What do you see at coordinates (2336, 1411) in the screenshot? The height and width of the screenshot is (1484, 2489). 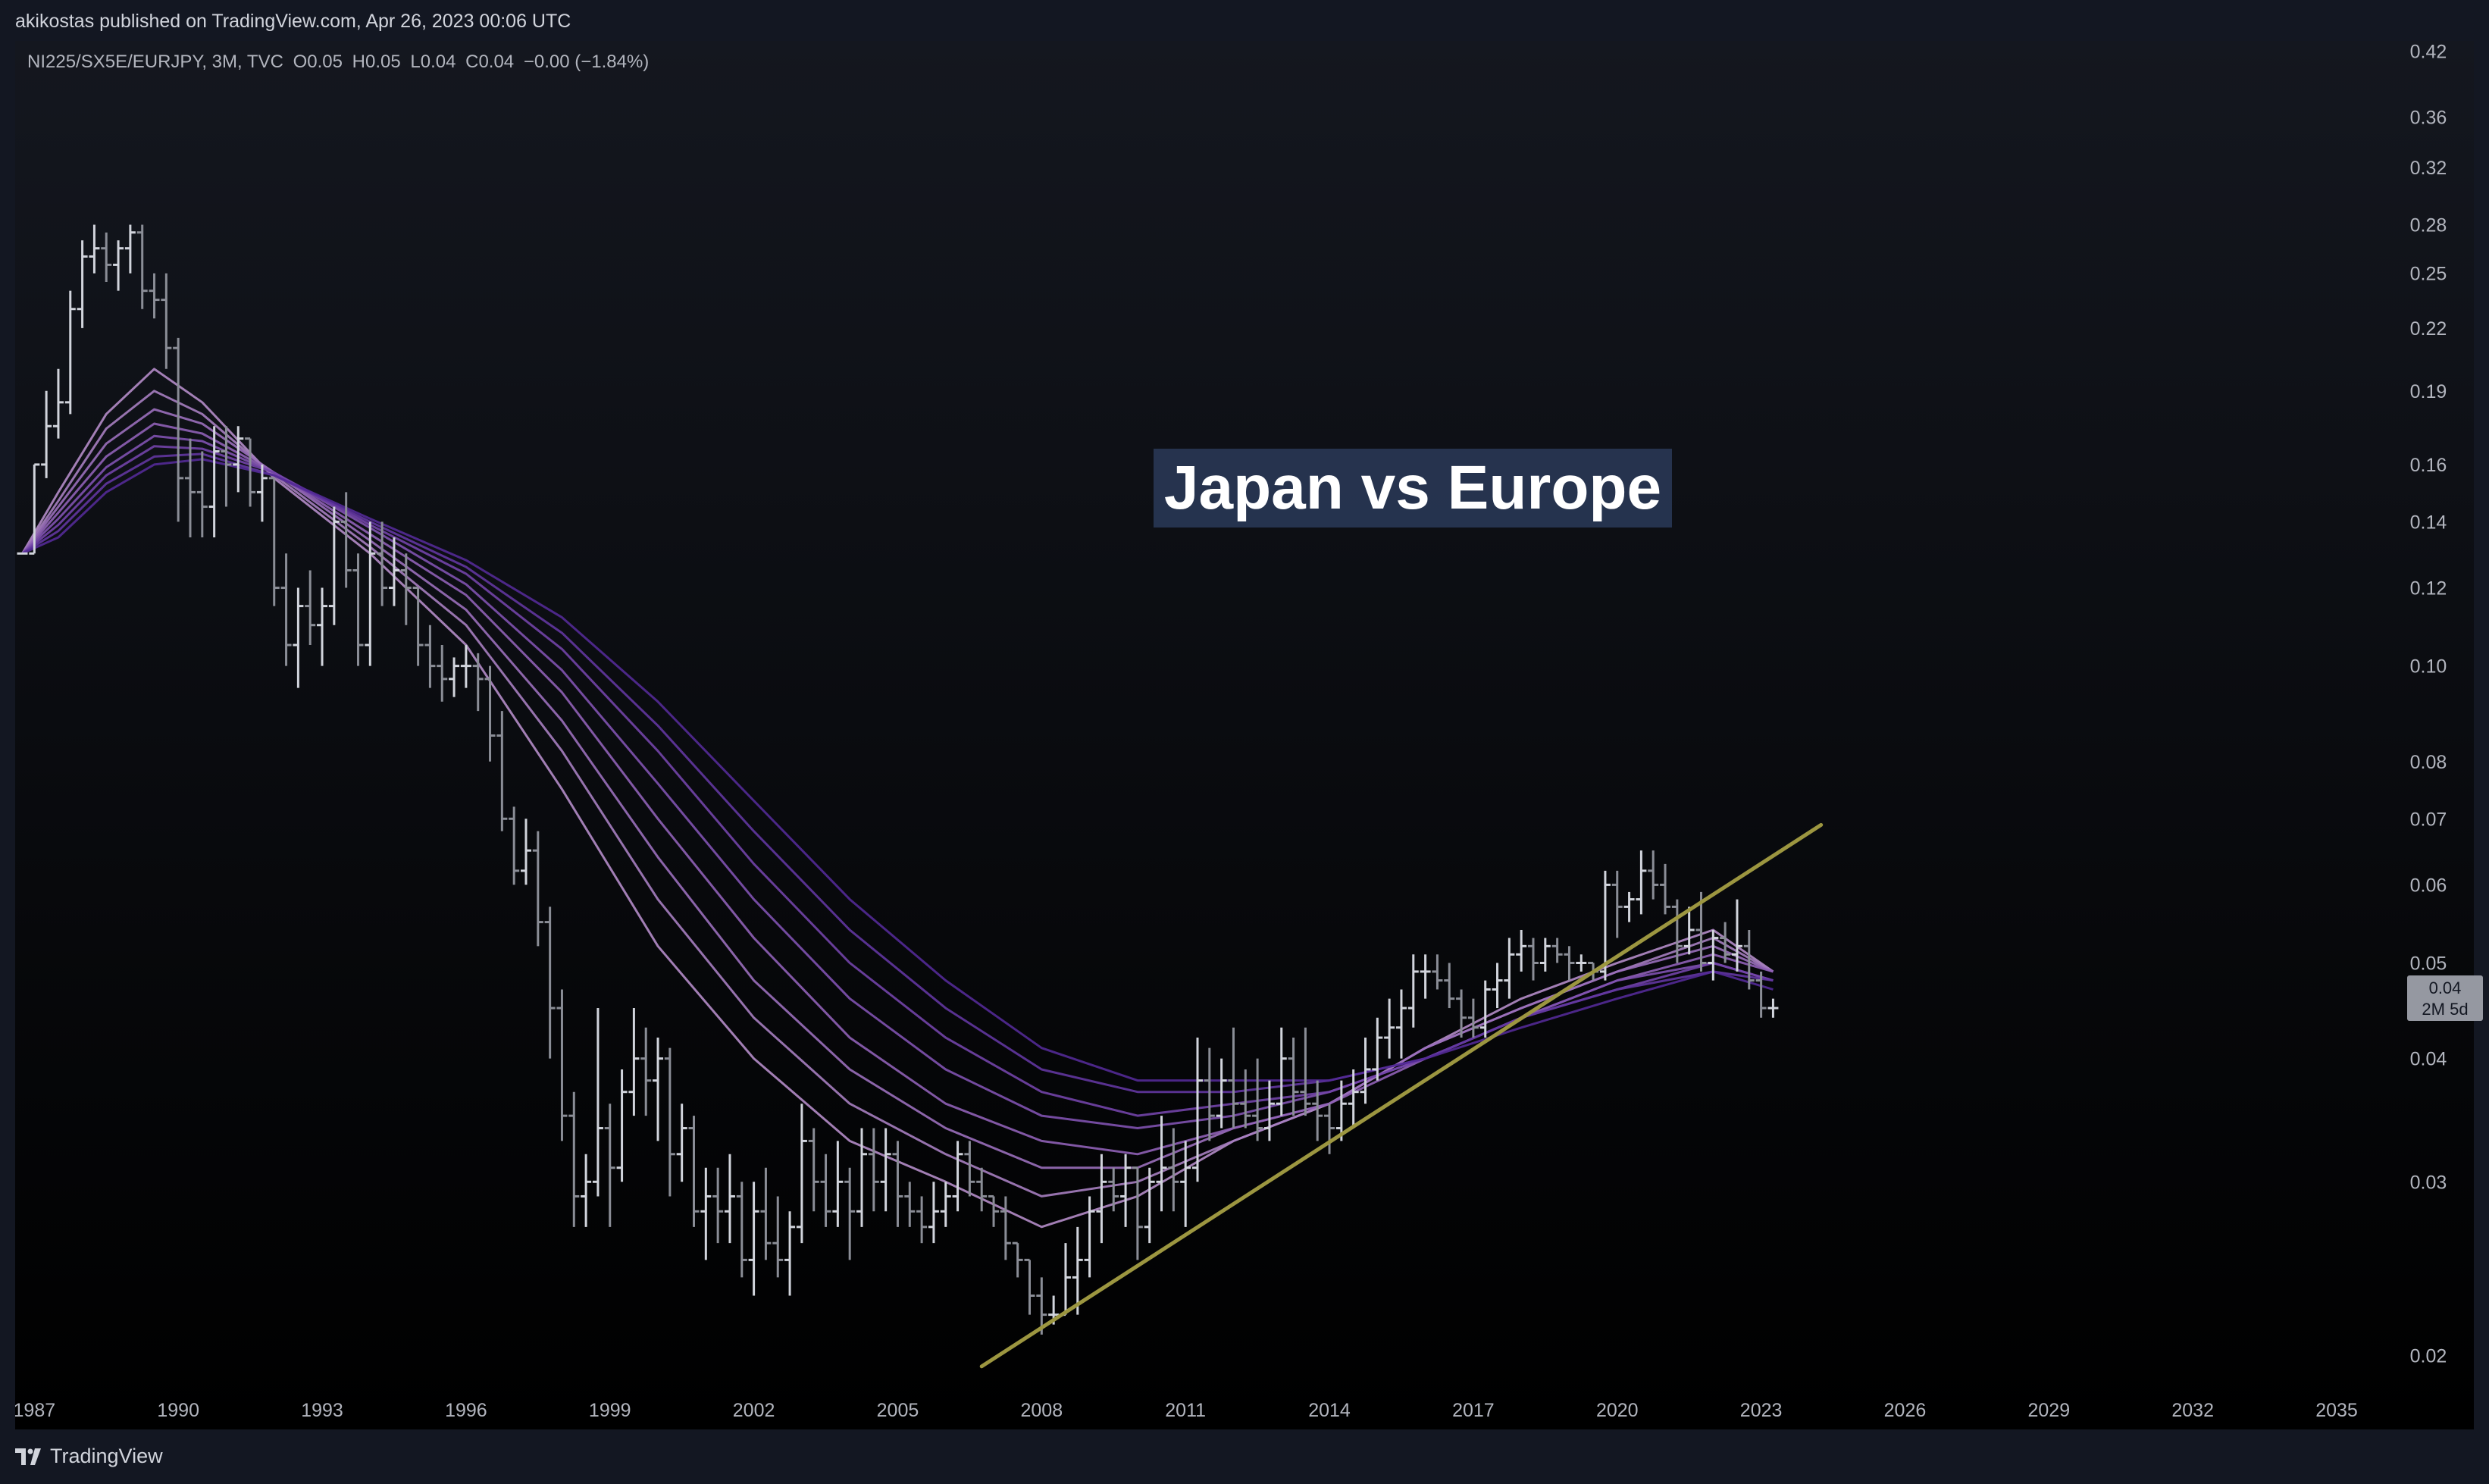 I see `time-tick-label: 2035` at bounding box center [2336, 1411].